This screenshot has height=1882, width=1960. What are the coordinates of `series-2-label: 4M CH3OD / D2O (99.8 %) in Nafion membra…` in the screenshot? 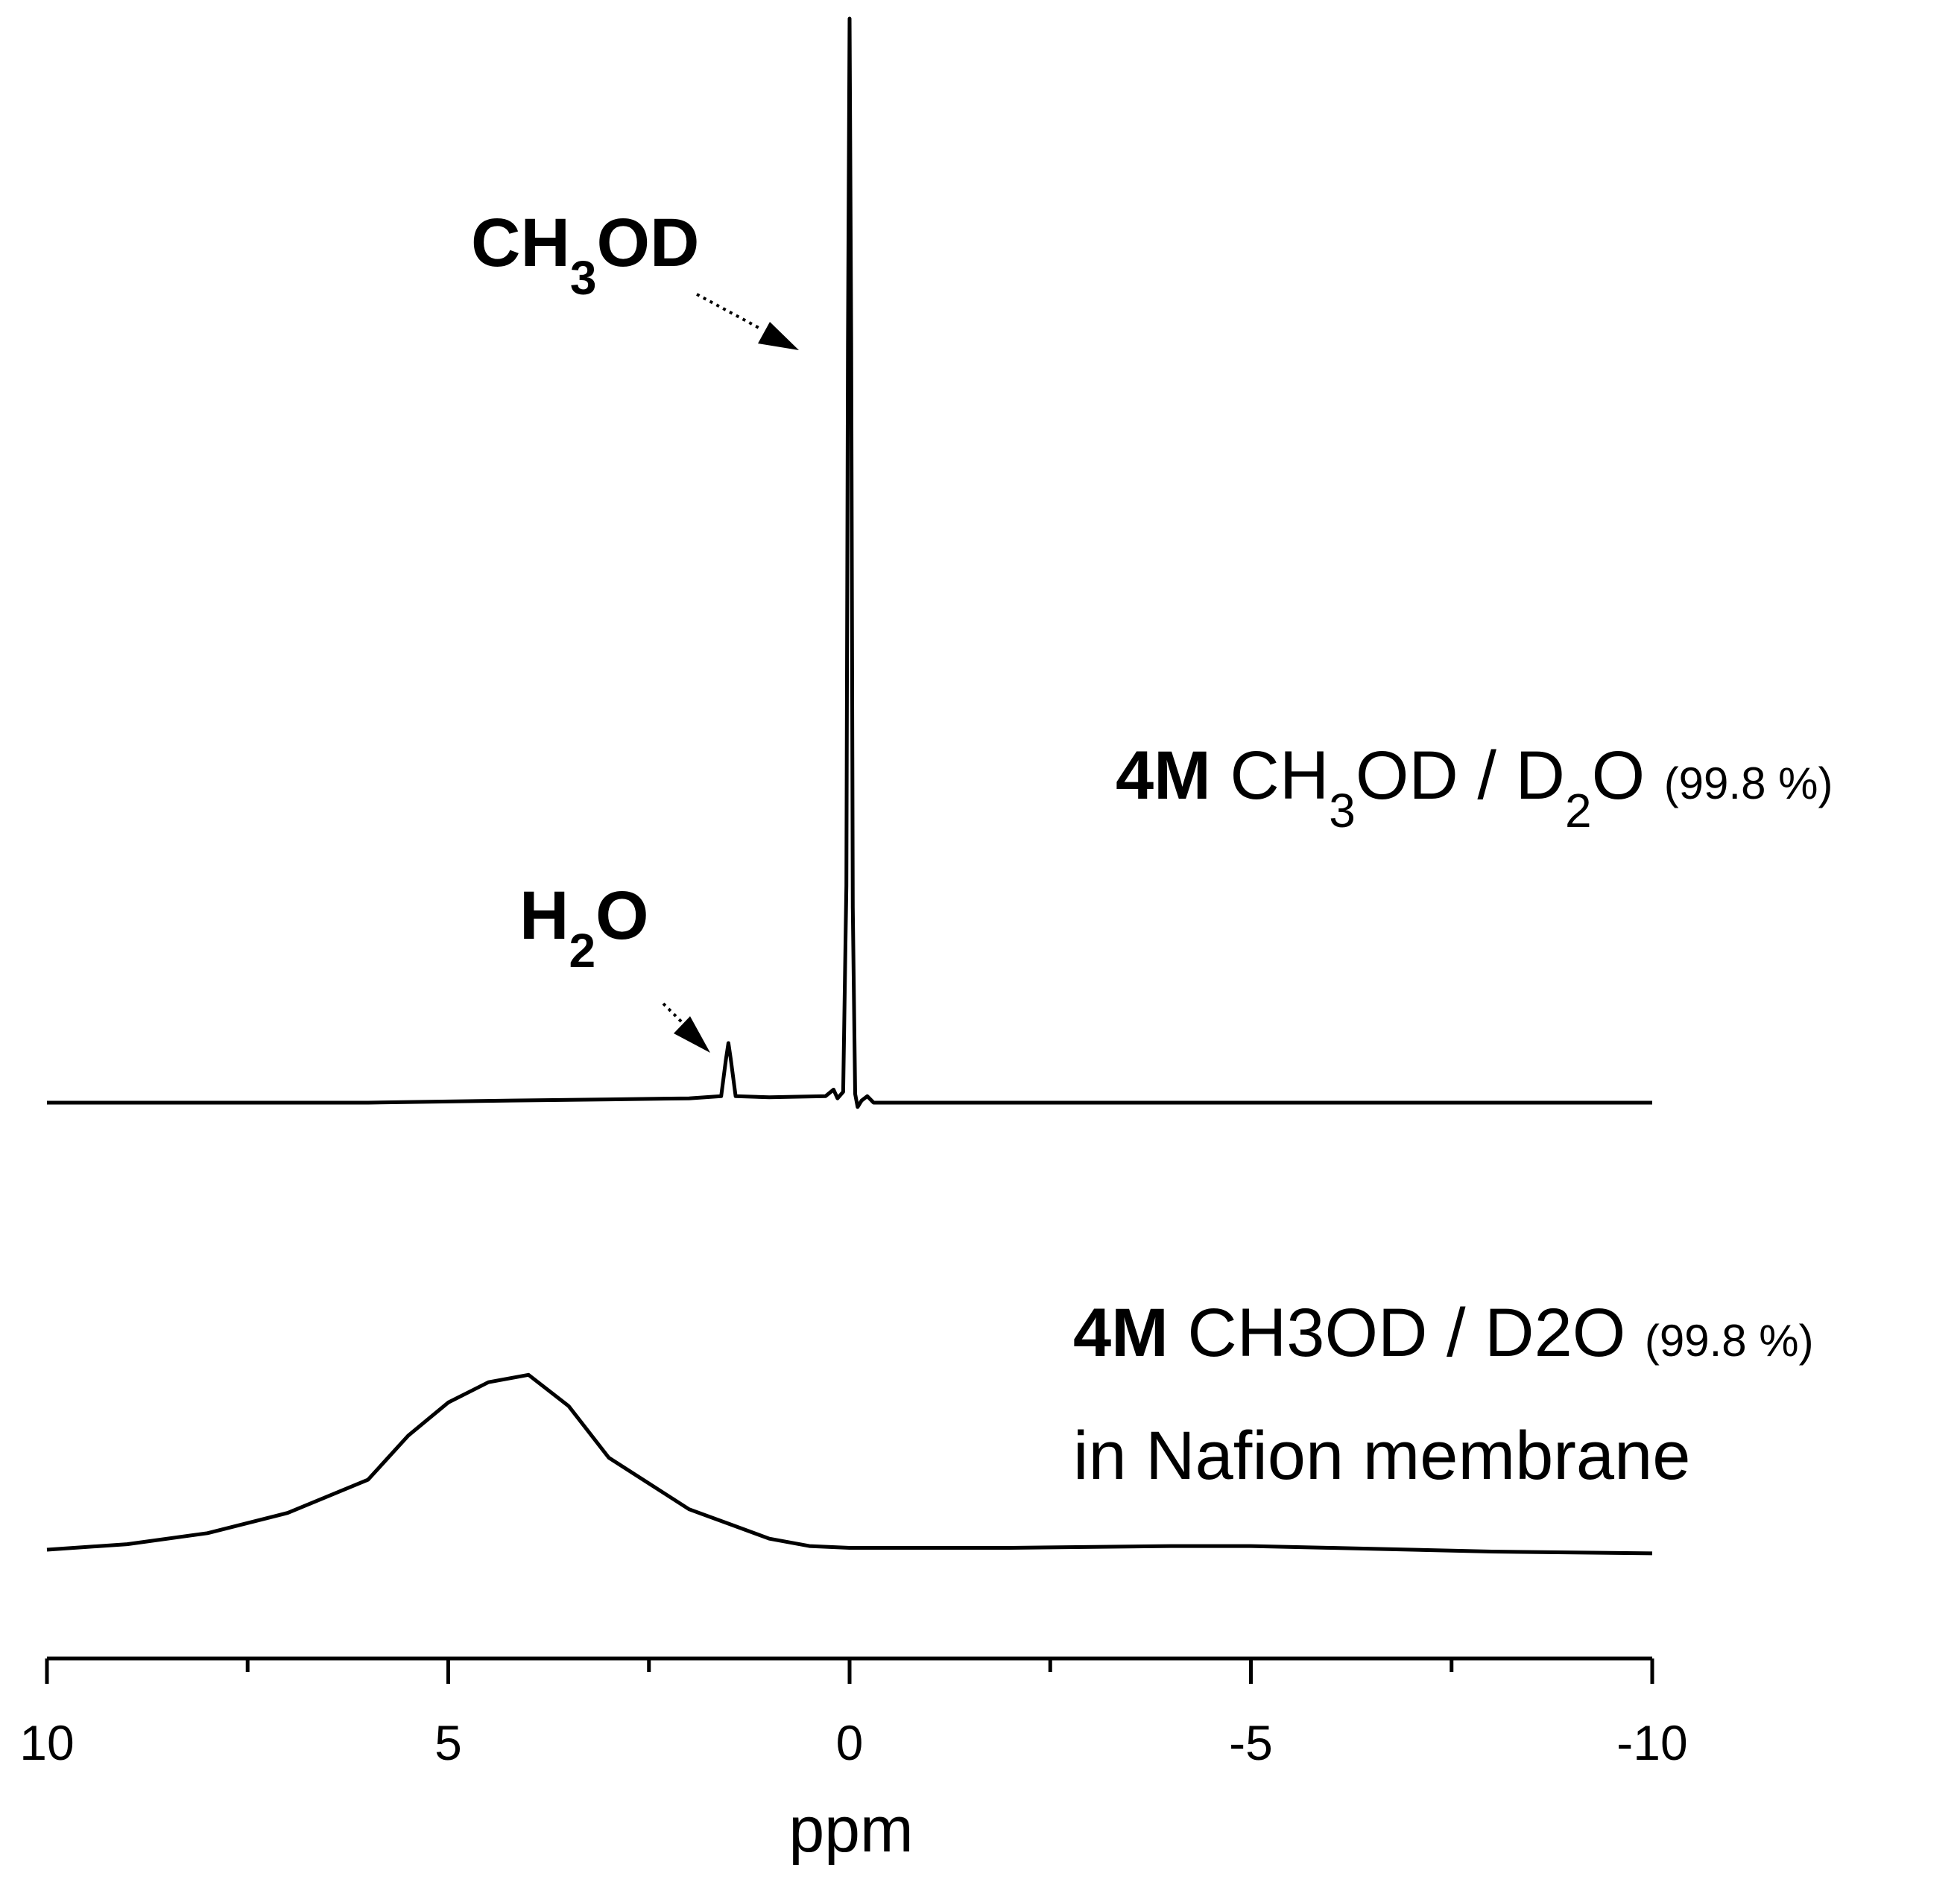 It's located at (1444, 1394).